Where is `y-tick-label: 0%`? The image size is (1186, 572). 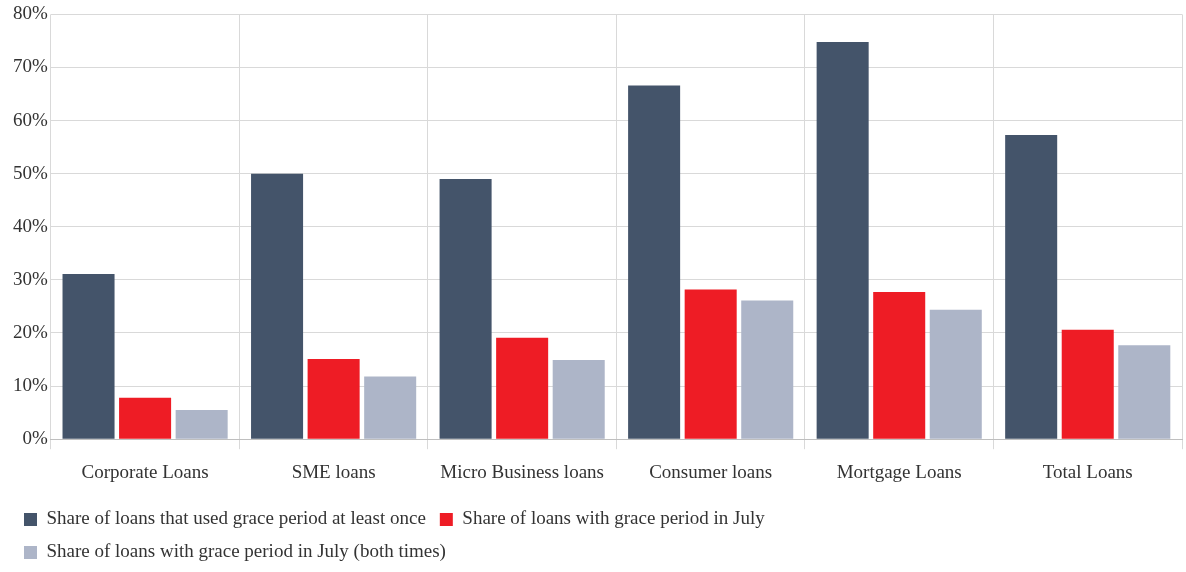 y-tick-label: 0% is located at coordinates (35, 438).